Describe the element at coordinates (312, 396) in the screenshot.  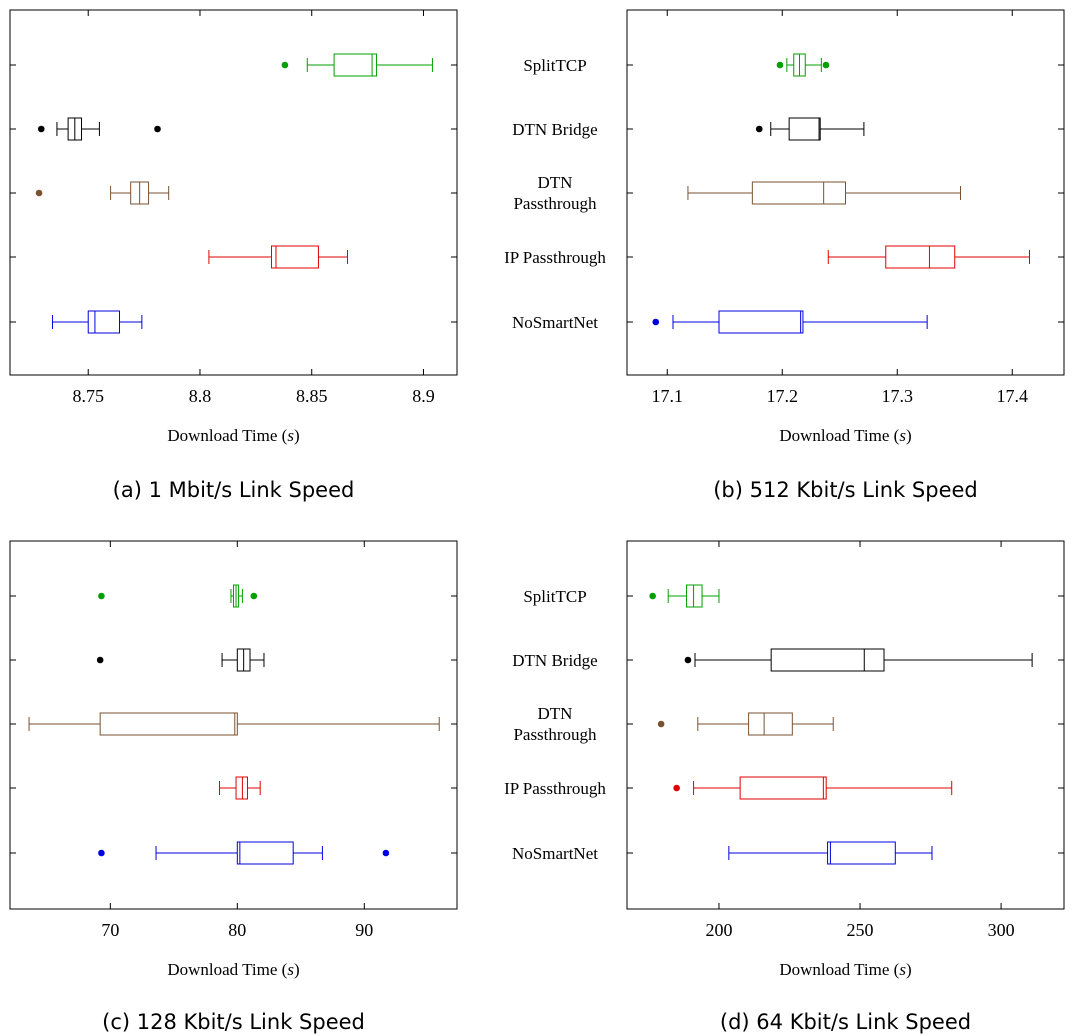
I see `x-tick-label: 8.85` at that location.